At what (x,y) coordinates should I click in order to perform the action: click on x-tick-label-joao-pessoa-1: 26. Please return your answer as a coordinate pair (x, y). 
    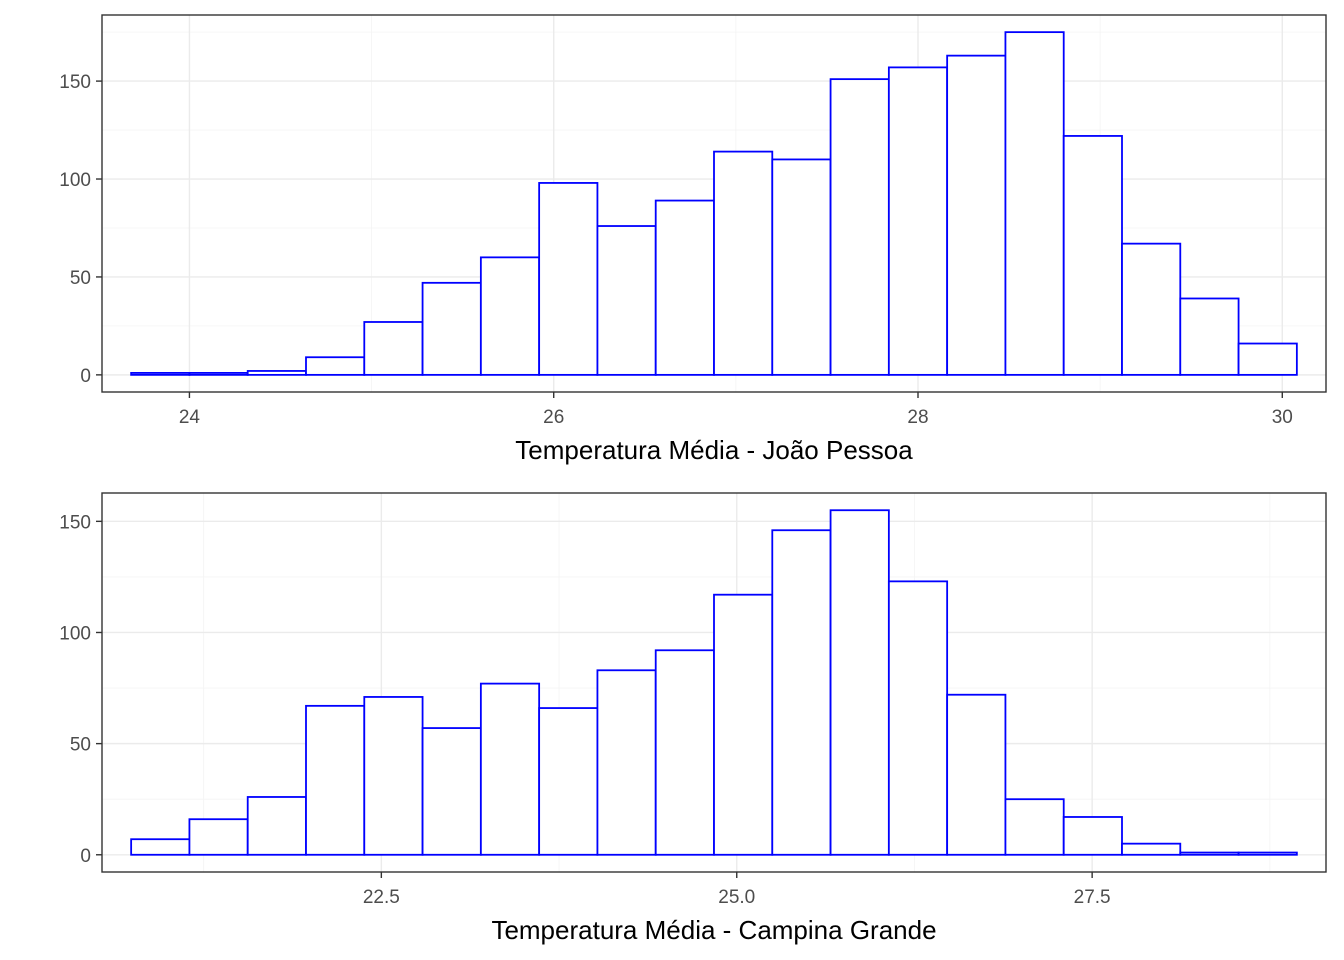
    Looking at the image, I should click on (553, 417).